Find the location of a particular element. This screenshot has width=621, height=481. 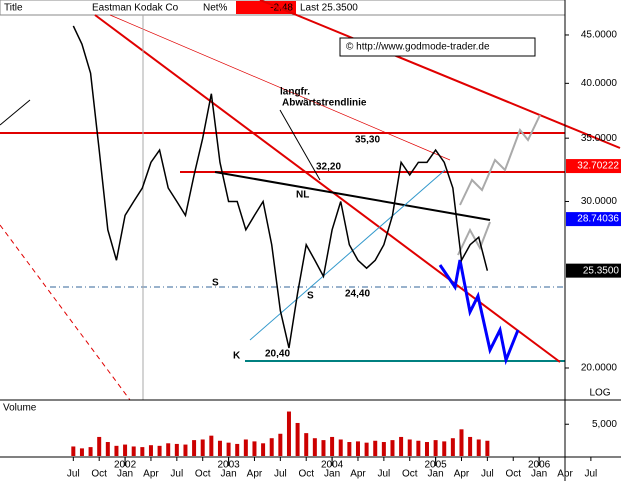

y-tick-label: 40.0000 is located at coordinates (599, 83).